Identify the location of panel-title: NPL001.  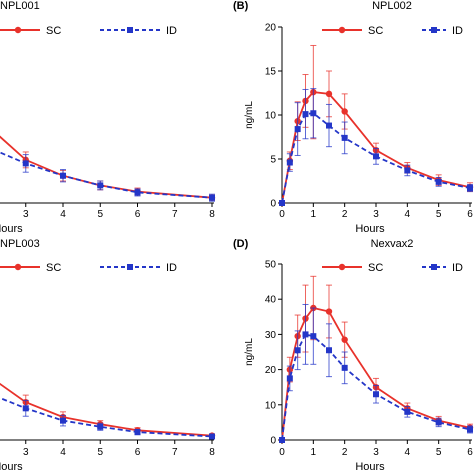
(20, 6).